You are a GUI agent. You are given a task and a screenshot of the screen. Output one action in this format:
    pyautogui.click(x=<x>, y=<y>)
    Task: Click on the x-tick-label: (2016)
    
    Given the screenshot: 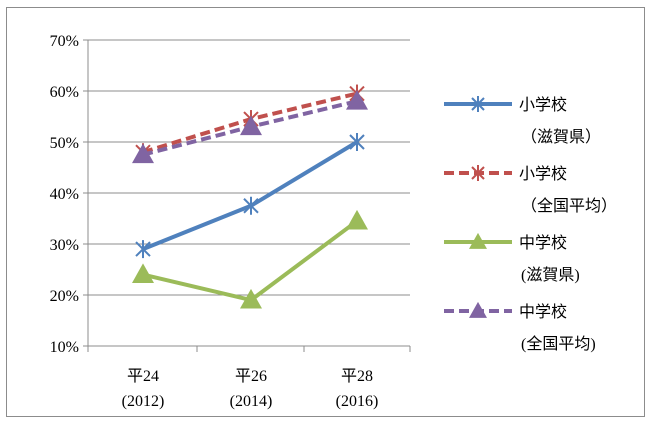 What is the action you would take?
    pyautogui.click(x=357, y=401)
    